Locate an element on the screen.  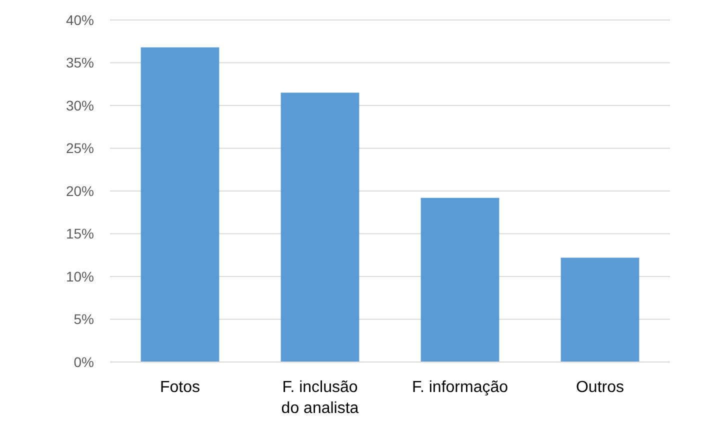
y-tick-label: 40% is located at coordinates (80, 20).